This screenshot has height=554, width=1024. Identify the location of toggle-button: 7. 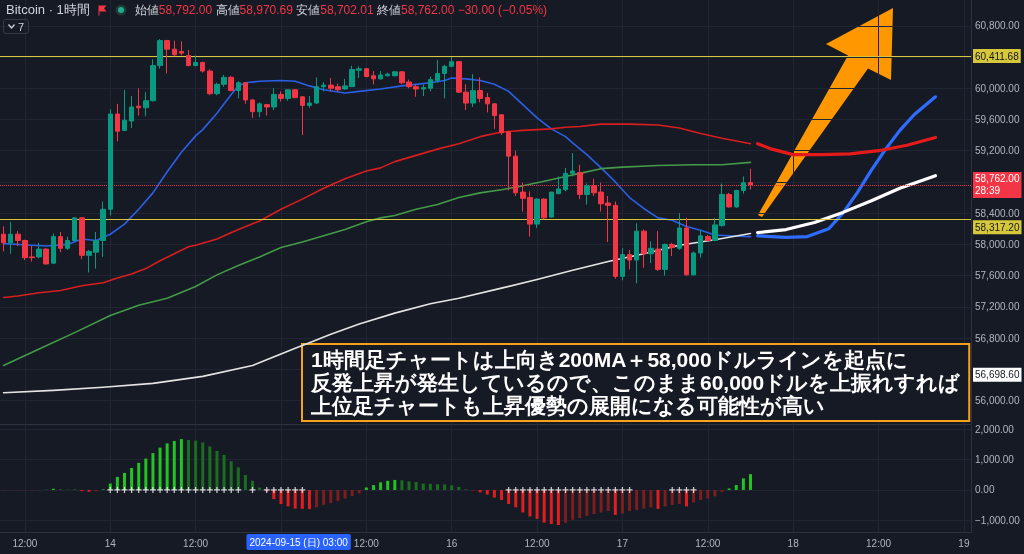
(16, 26).